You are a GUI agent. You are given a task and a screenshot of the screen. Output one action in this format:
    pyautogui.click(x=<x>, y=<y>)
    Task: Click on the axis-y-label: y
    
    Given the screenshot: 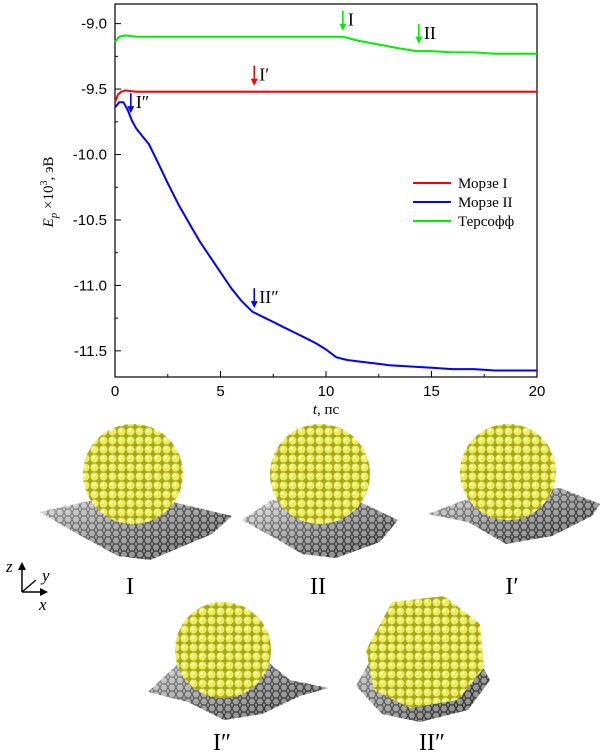 What is the action you would take?
    pyautogui.click(x=45, y=575)
    